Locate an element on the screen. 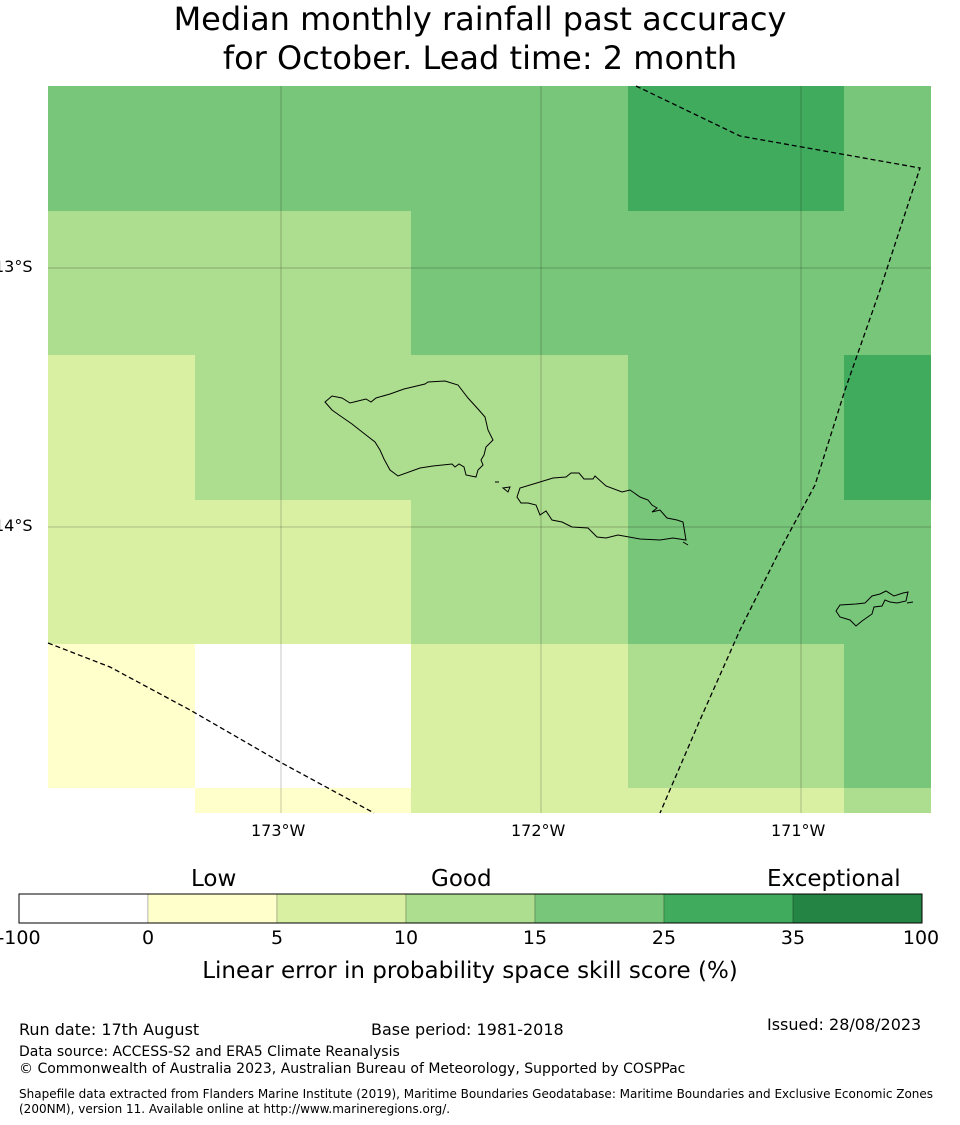 The image size is (960, 1125). category-good: Good is located at coordinates (461, 879).